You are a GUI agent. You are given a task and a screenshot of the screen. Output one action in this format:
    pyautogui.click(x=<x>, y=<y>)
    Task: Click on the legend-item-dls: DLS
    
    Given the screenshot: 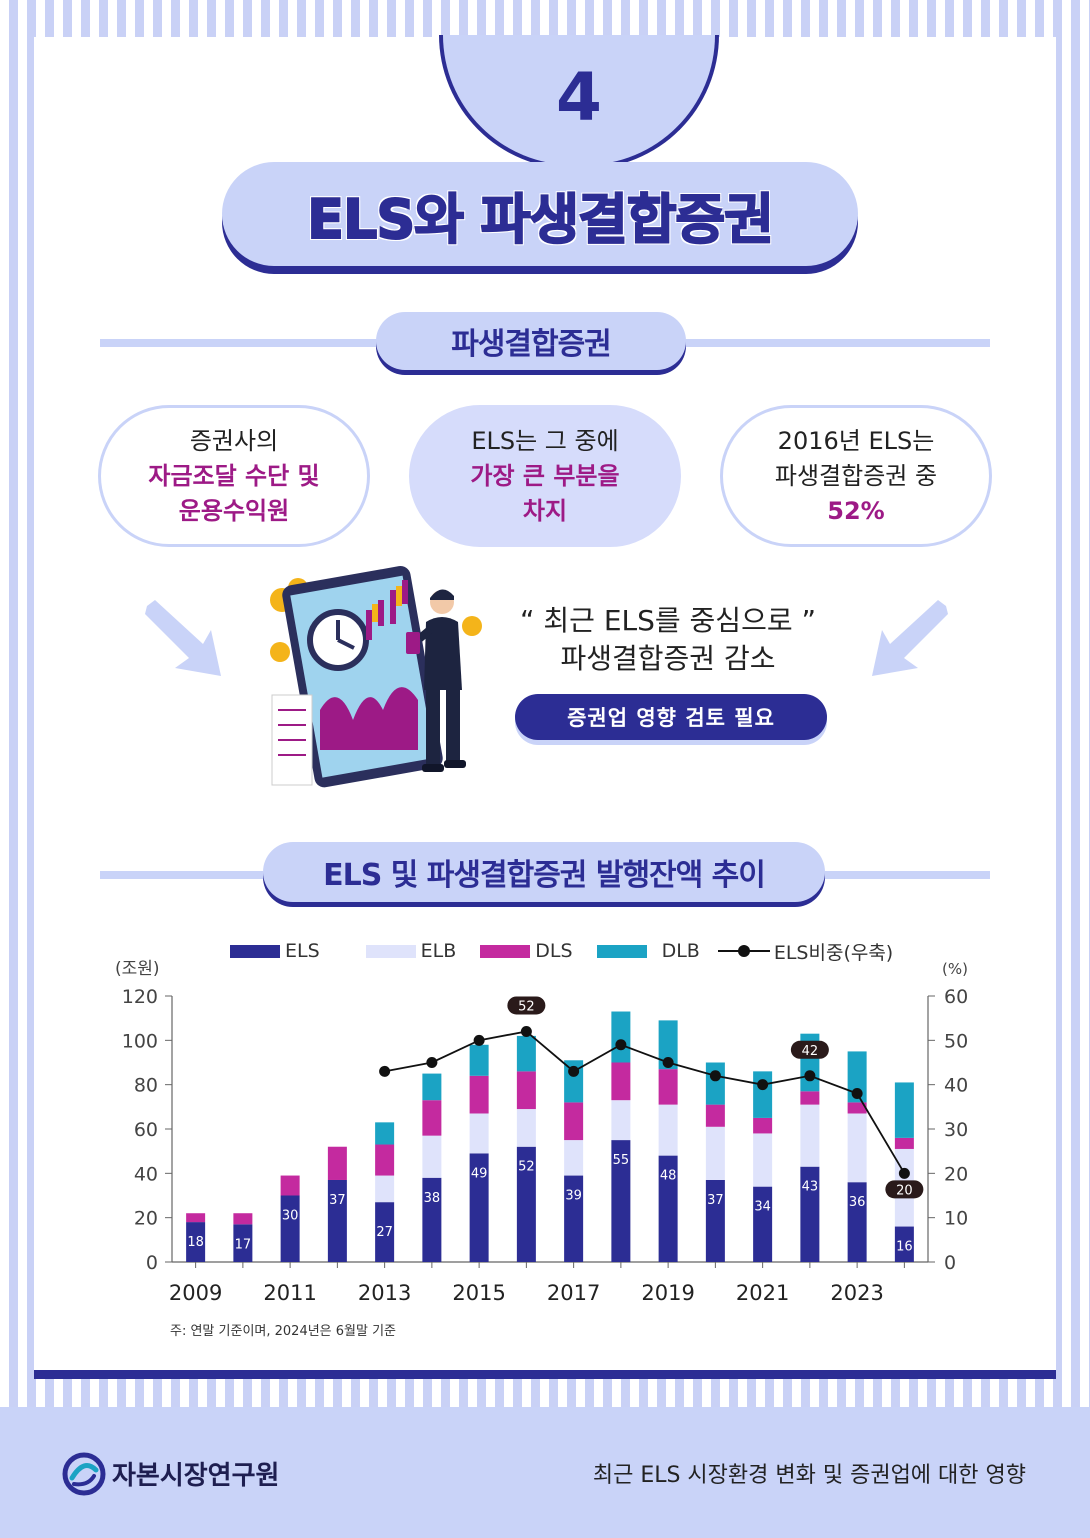 What is the action you would take?
    pyautogui.click(x=526, y=951)
    